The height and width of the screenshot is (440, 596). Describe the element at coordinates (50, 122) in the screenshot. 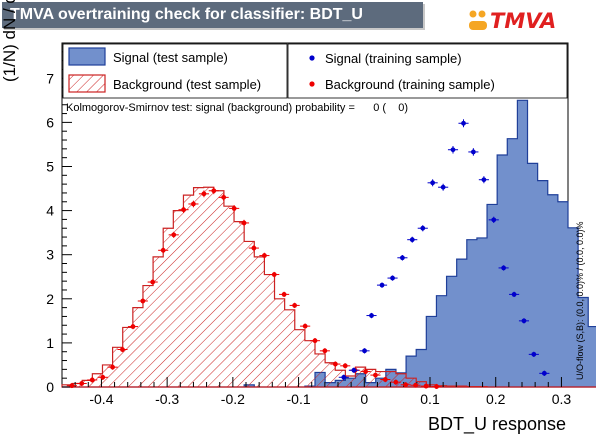

I see `y-tick-label: 6` at that location.